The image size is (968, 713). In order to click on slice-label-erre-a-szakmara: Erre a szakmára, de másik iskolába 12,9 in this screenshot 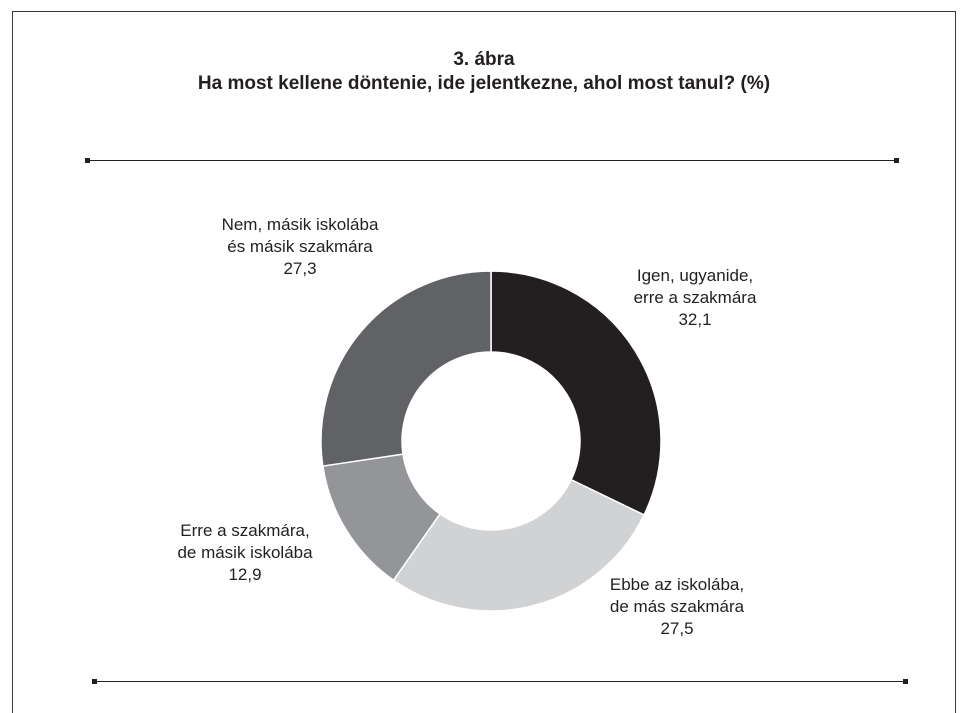, I will do `click(245, 553)`.